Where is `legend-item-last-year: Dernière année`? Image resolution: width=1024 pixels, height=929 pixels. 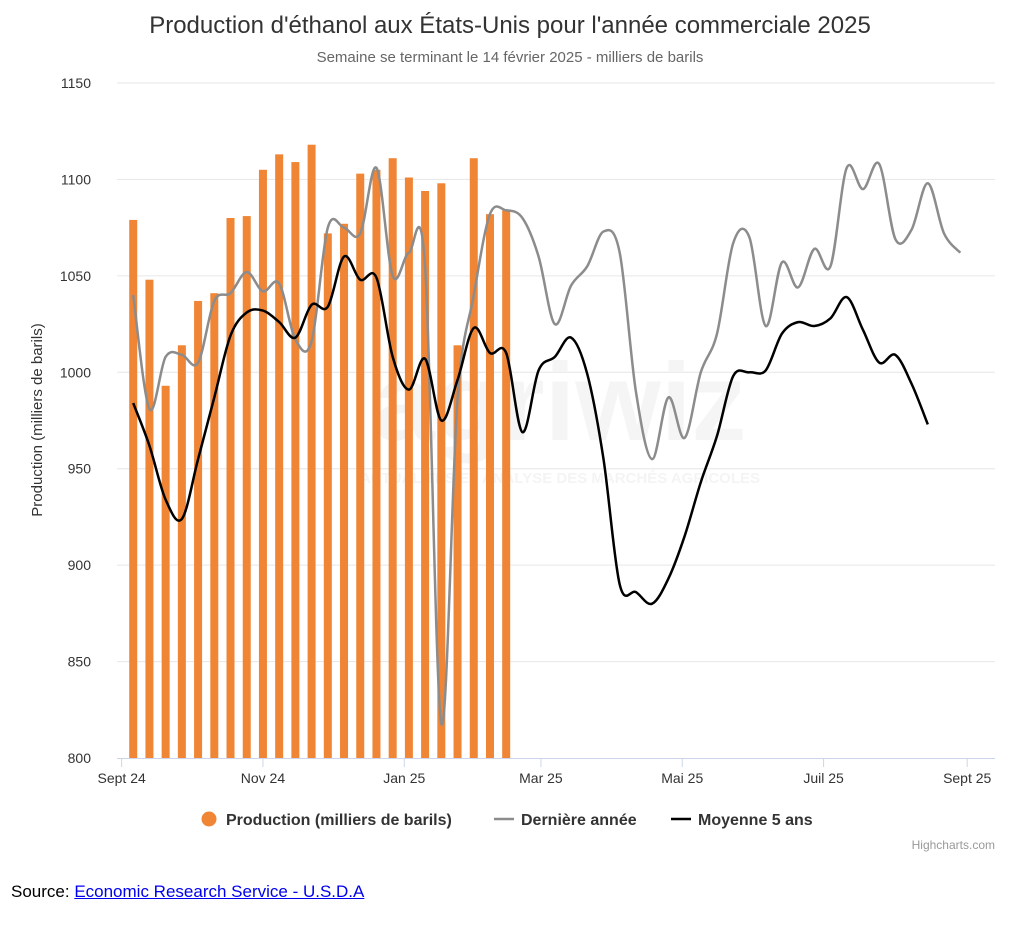 legend-item-last-year: Dernière année is located at coordinates (565, 820).